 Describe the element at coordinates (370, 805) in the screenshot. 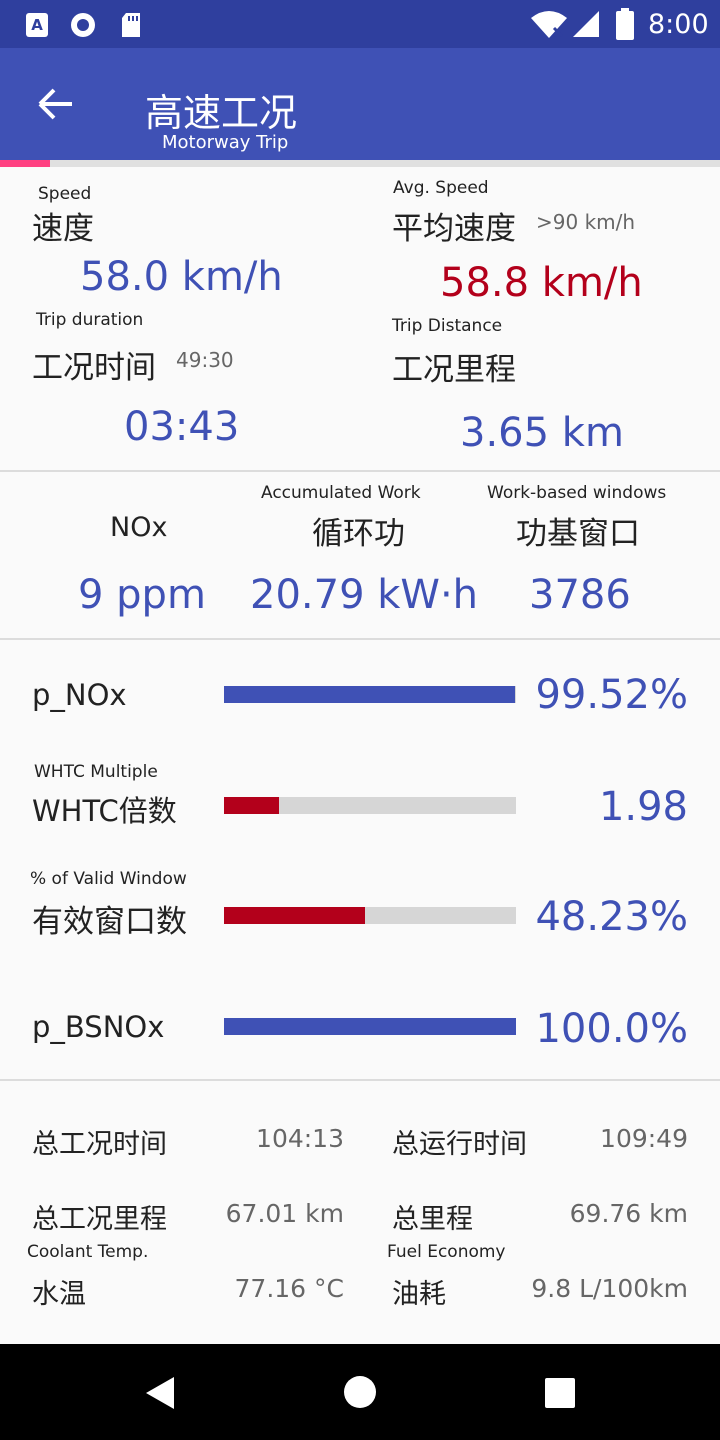

I see `whtc-bar` at that location.